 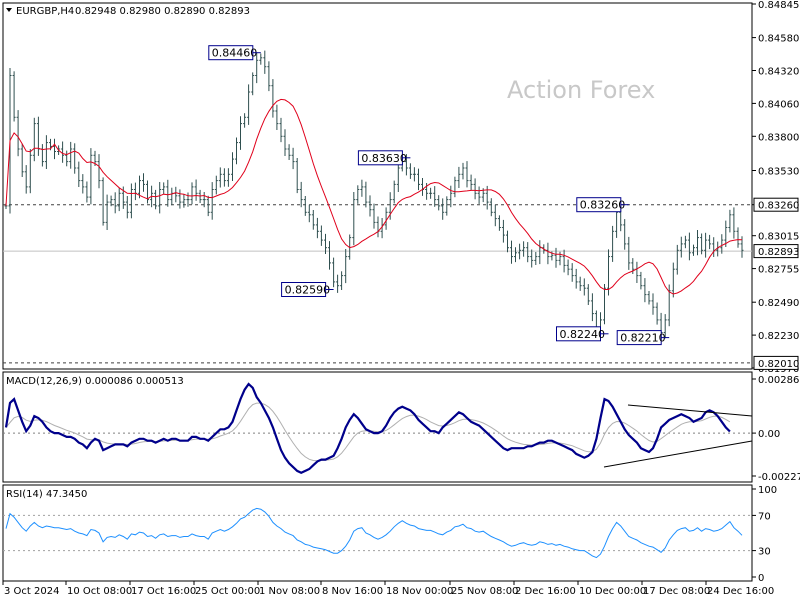 What do you see at coordinates (676, 591) in the screenshot?
I see `time-tick-label: 17 Dec 08:00` at bounding box center [676, 591].